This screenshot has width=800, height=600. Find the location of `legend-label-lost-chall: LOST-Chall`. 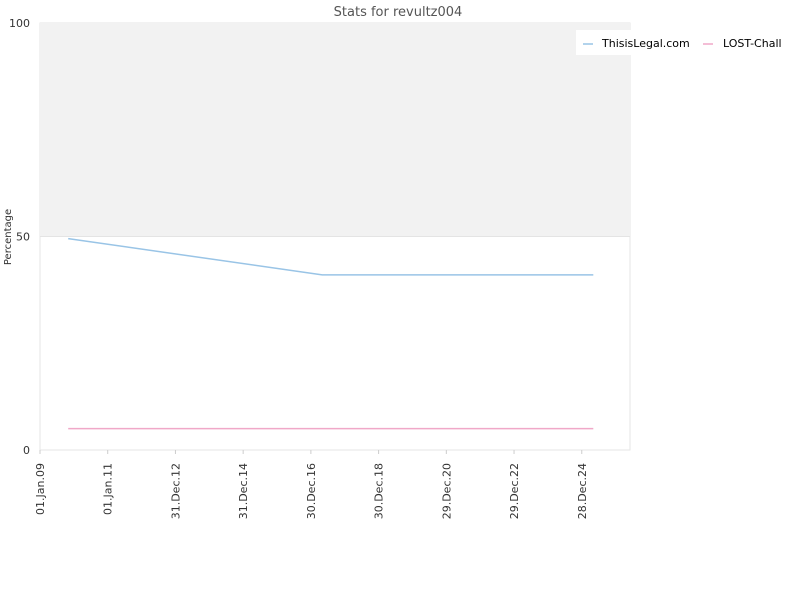

legend-label-lost-chall: LOST-Chall is located at coordinates (752, 43).